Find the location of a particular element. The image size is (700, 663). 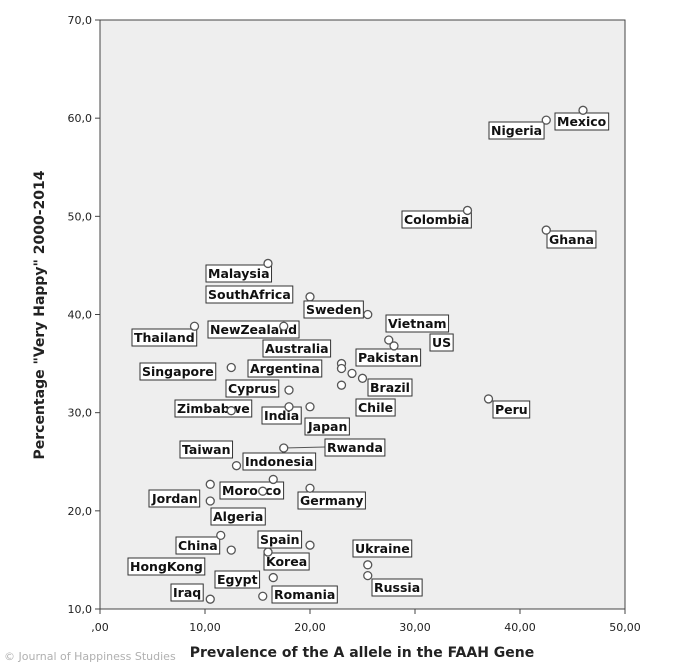

point-label: Taiwan is located at coordinates (206, 449).